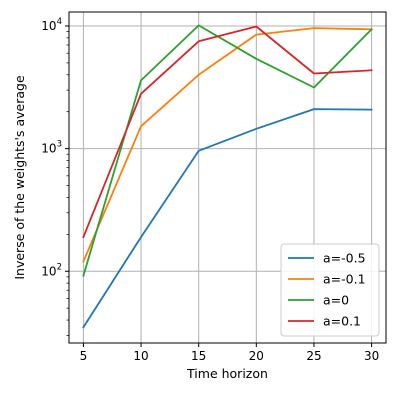 The image size is (400, 400). What do you see at coordinates (55, 176) in the screenshot?
I see `y-axis: 10² 10³ 10⁴` at bounding box center [55, 176].